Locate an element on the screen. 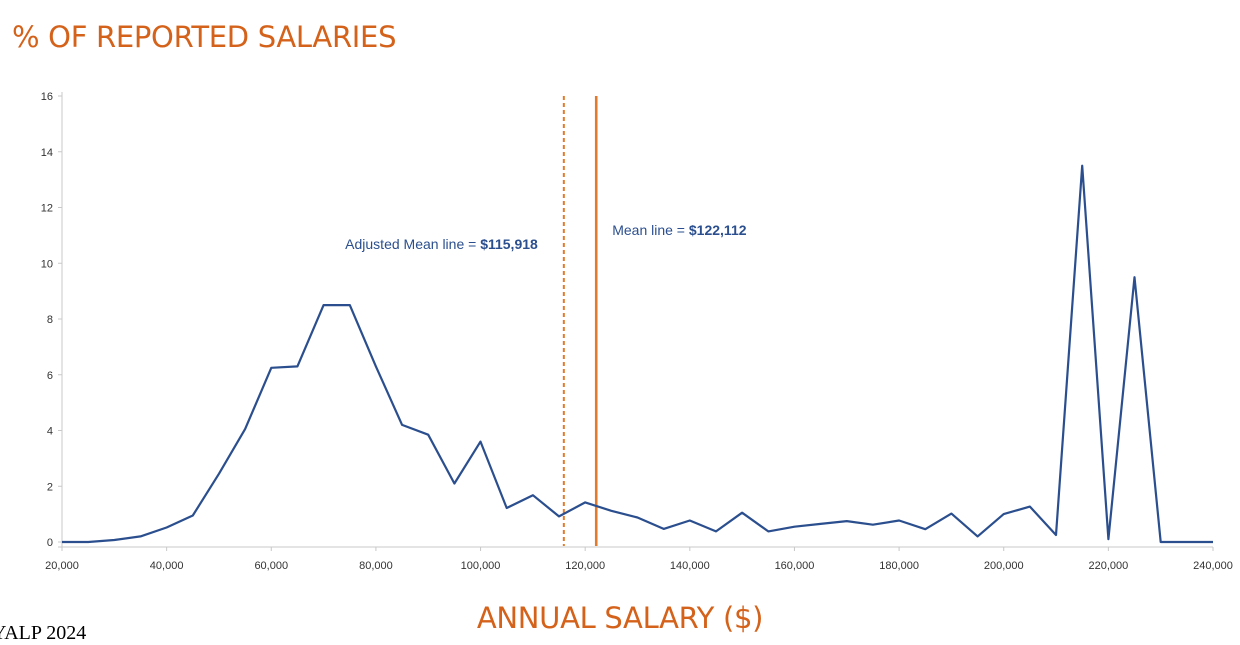 This screenshot has height=645, width=1240. y-tick-label: 10 is located at coordinates (47, 264).